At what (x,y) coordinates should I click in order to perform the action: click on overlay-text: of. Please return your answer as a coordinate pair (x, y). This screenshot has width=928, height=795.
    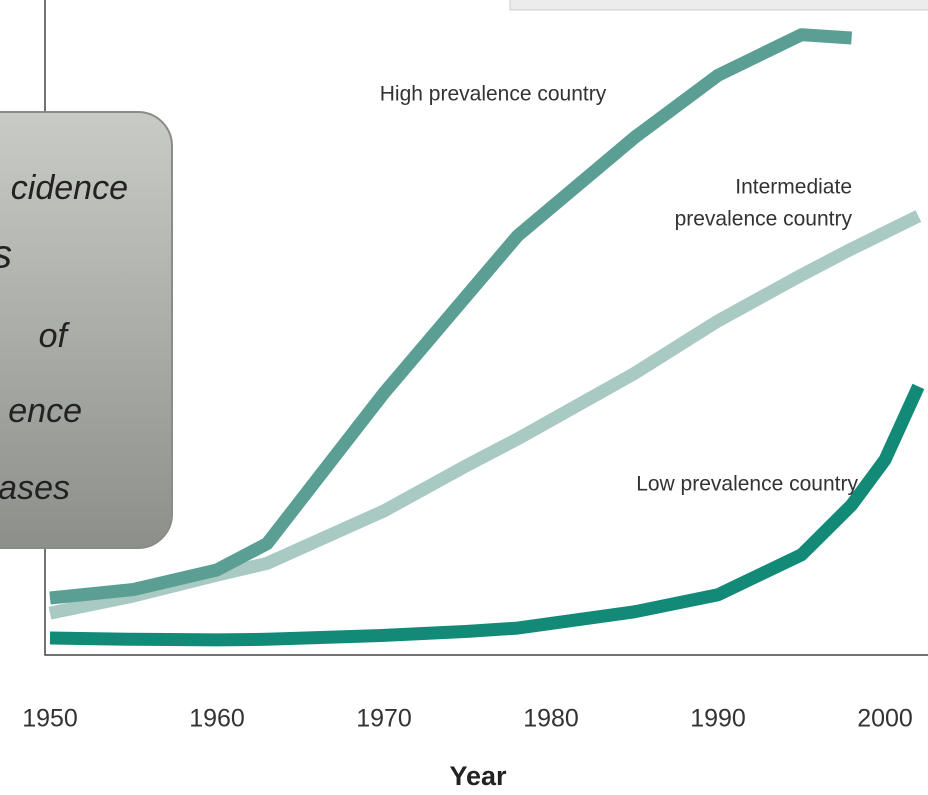
    Looking at the image, I should click on (55, 336).